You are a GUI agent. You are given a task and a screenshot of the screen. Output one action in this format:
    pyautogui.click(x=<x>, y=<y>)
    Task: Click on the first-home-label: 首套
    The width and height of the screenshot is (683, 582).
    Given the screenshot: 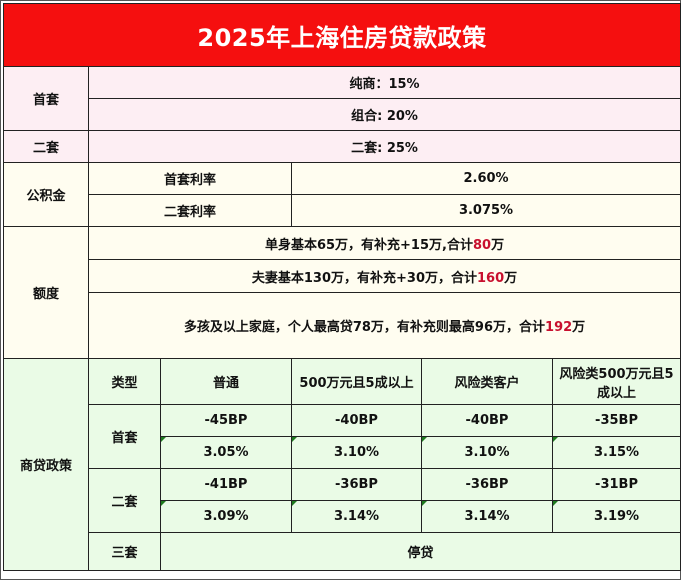 What is the action you would take?
    pyautogui.click(x=46, y=98)
    